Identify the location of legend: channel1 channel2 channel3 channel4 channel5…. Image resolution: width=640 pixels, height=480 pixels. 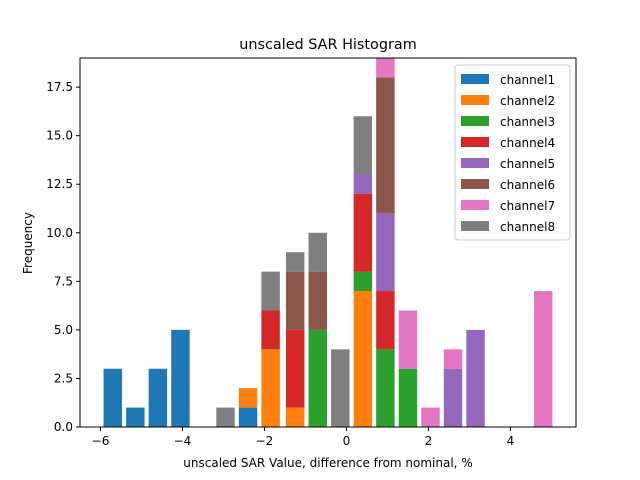
(512, 152).